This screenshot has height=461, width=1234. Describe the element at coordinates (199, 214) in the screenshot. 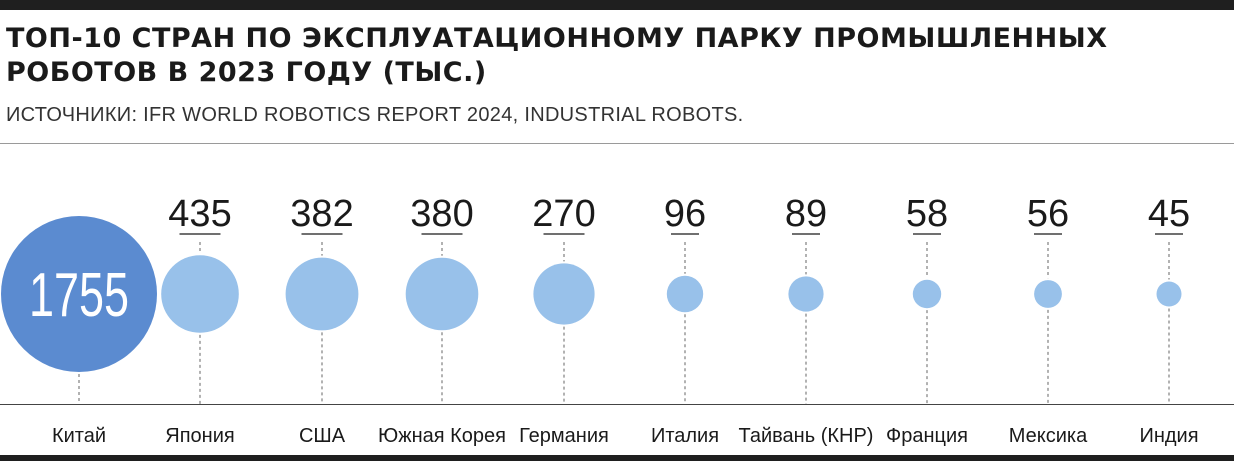

I see `value-label: 435` at that location.